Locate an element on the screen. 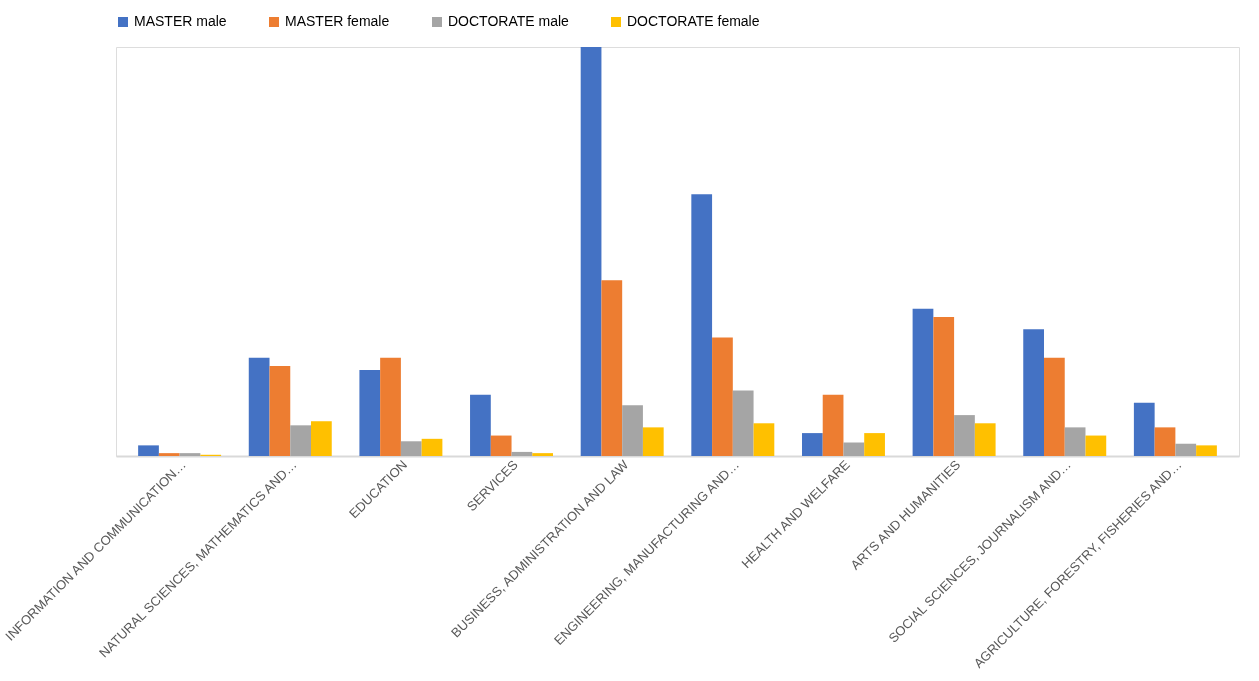  legend-label: DOCTORATE female is located at coordinates (693, 21).